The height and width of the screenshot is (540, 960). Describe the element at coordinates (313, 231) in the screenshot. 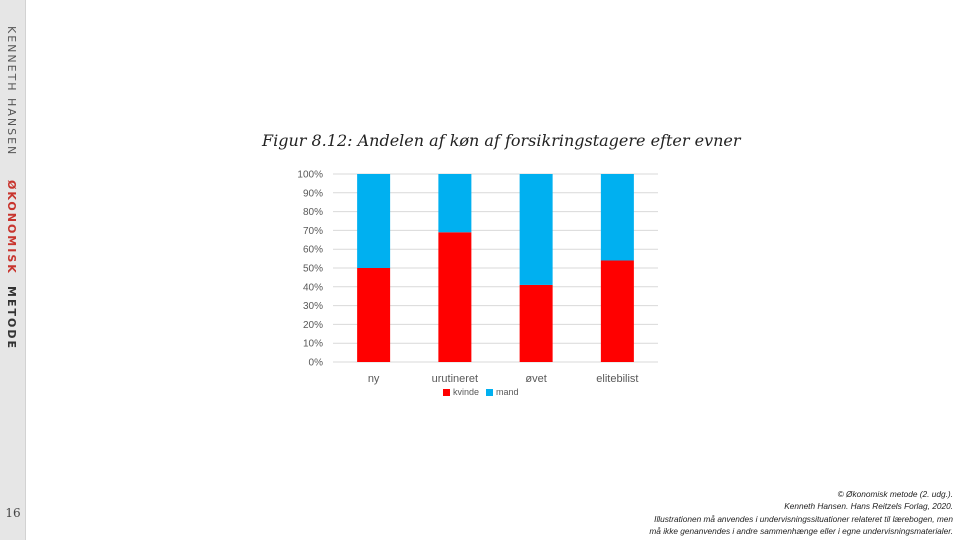

I see `y-tick-label: 70%` at that location.